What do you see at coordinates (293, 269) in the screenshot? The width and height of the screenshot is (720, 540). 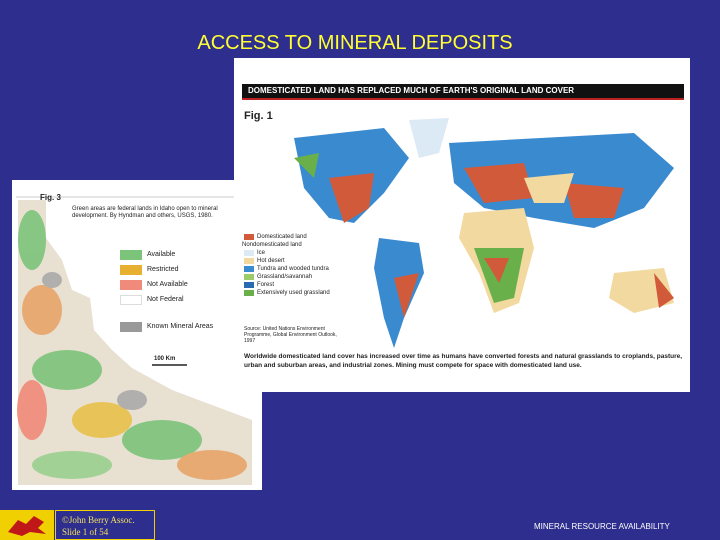 I see `legend-text: Tundra and wooded tundra` at bounding box center [293, 269].